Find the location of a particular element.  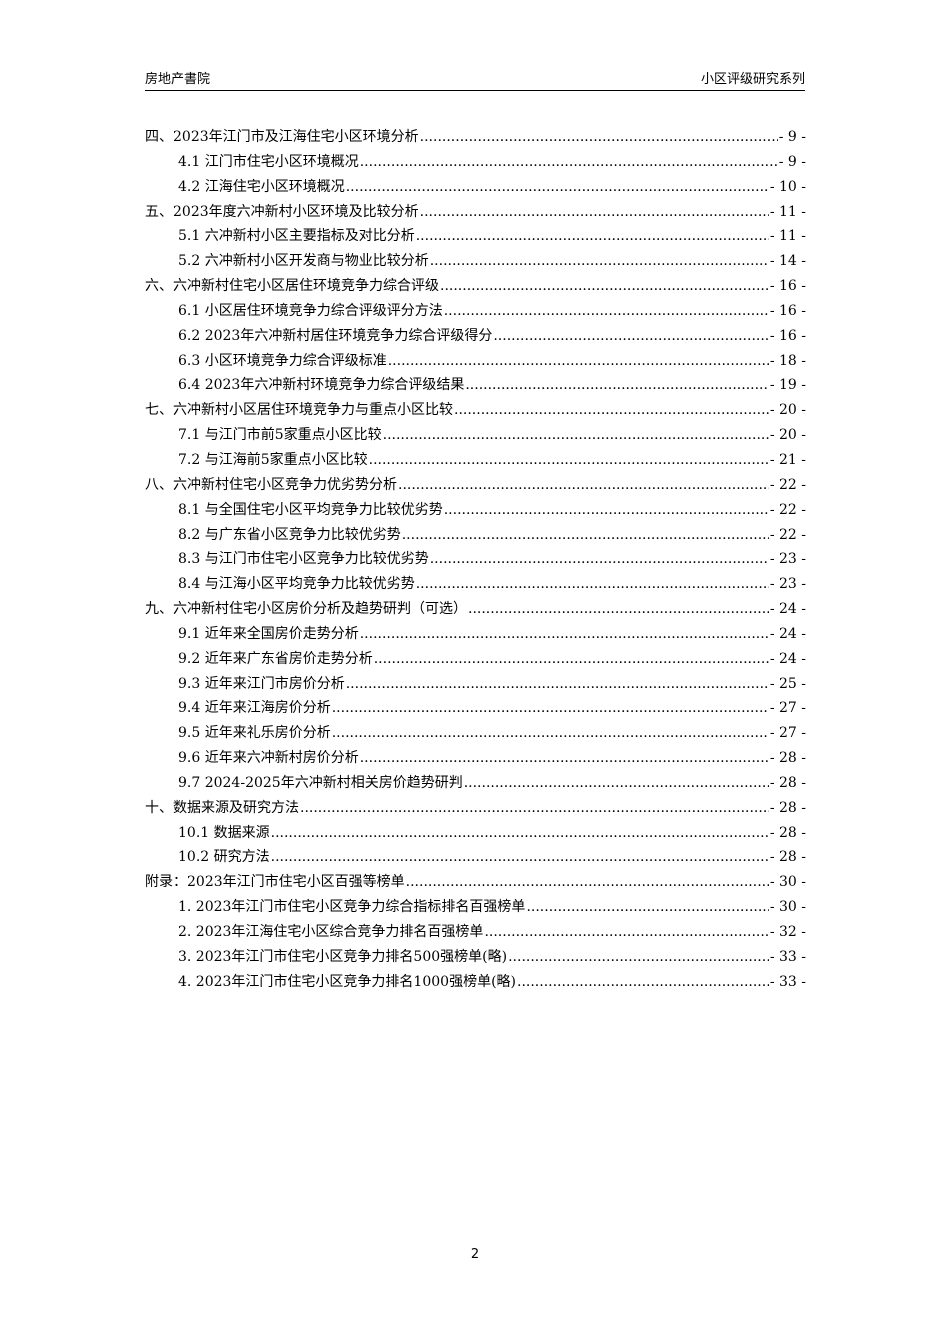

toc-entry: 9.4 近年来江海房价分析 - 27 - is located at coordinates (475, 709).